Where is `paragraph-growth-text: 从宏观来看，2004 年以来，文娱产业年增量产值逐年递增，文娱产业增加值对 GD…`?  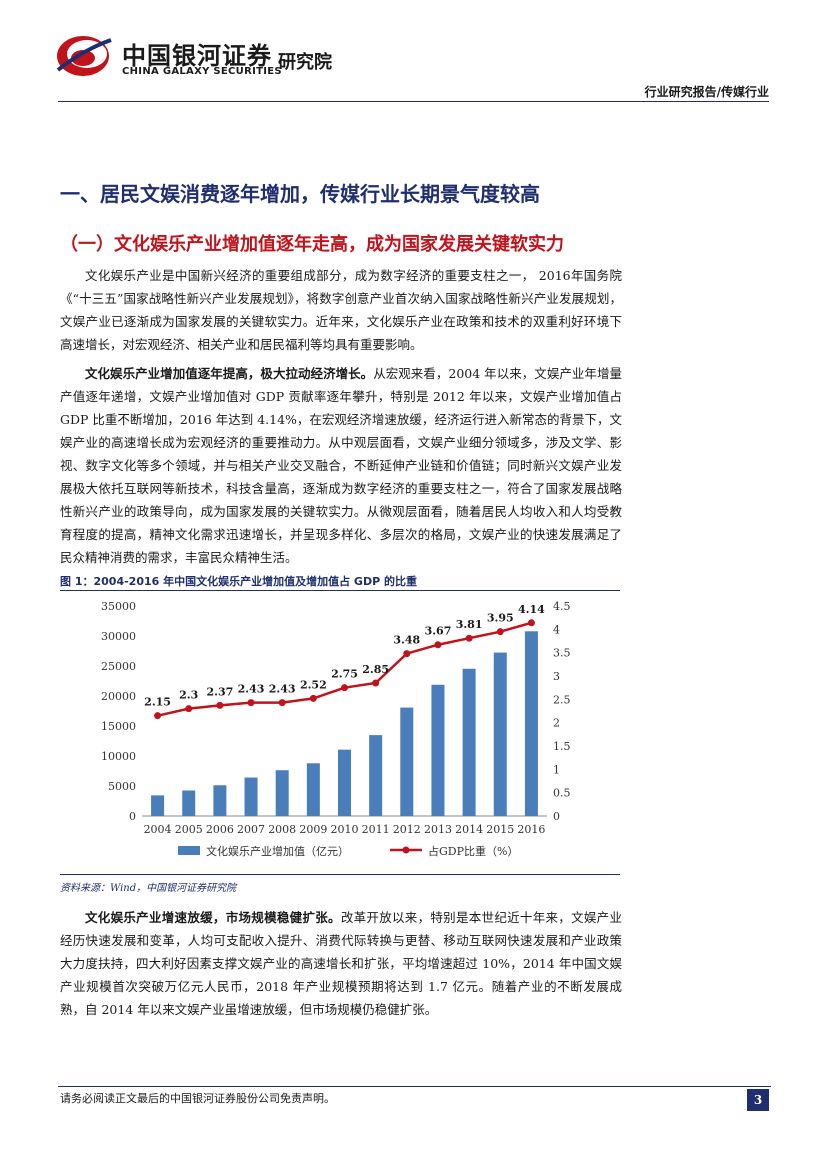 paragraph-growth-text: 从宏观来看，2004 年以来，文娱产业年增量产值逐年递增，文娱产业增加值对 GD… is located at coordinates (341, 465).